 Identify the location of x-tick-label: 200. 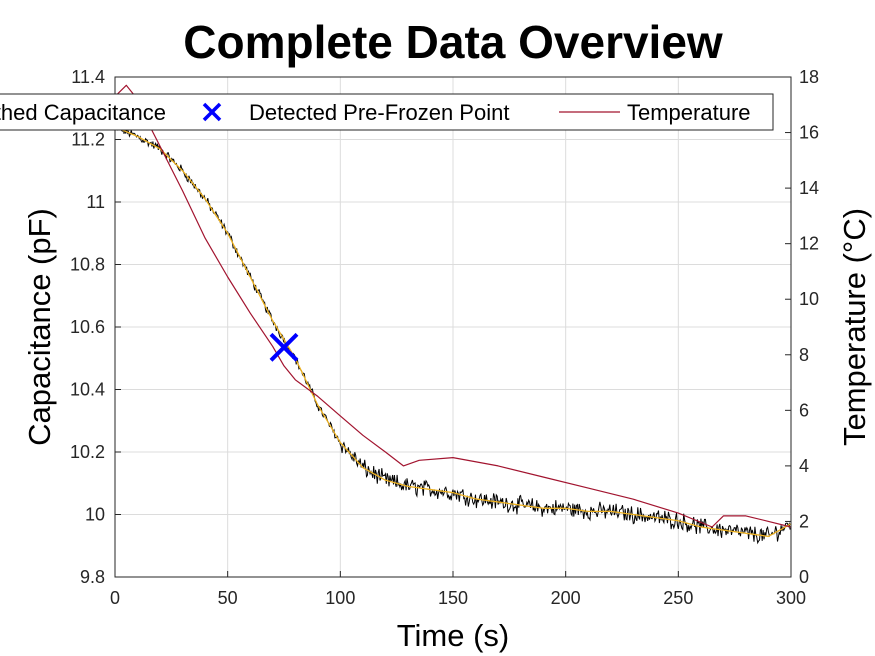
(566, 598).